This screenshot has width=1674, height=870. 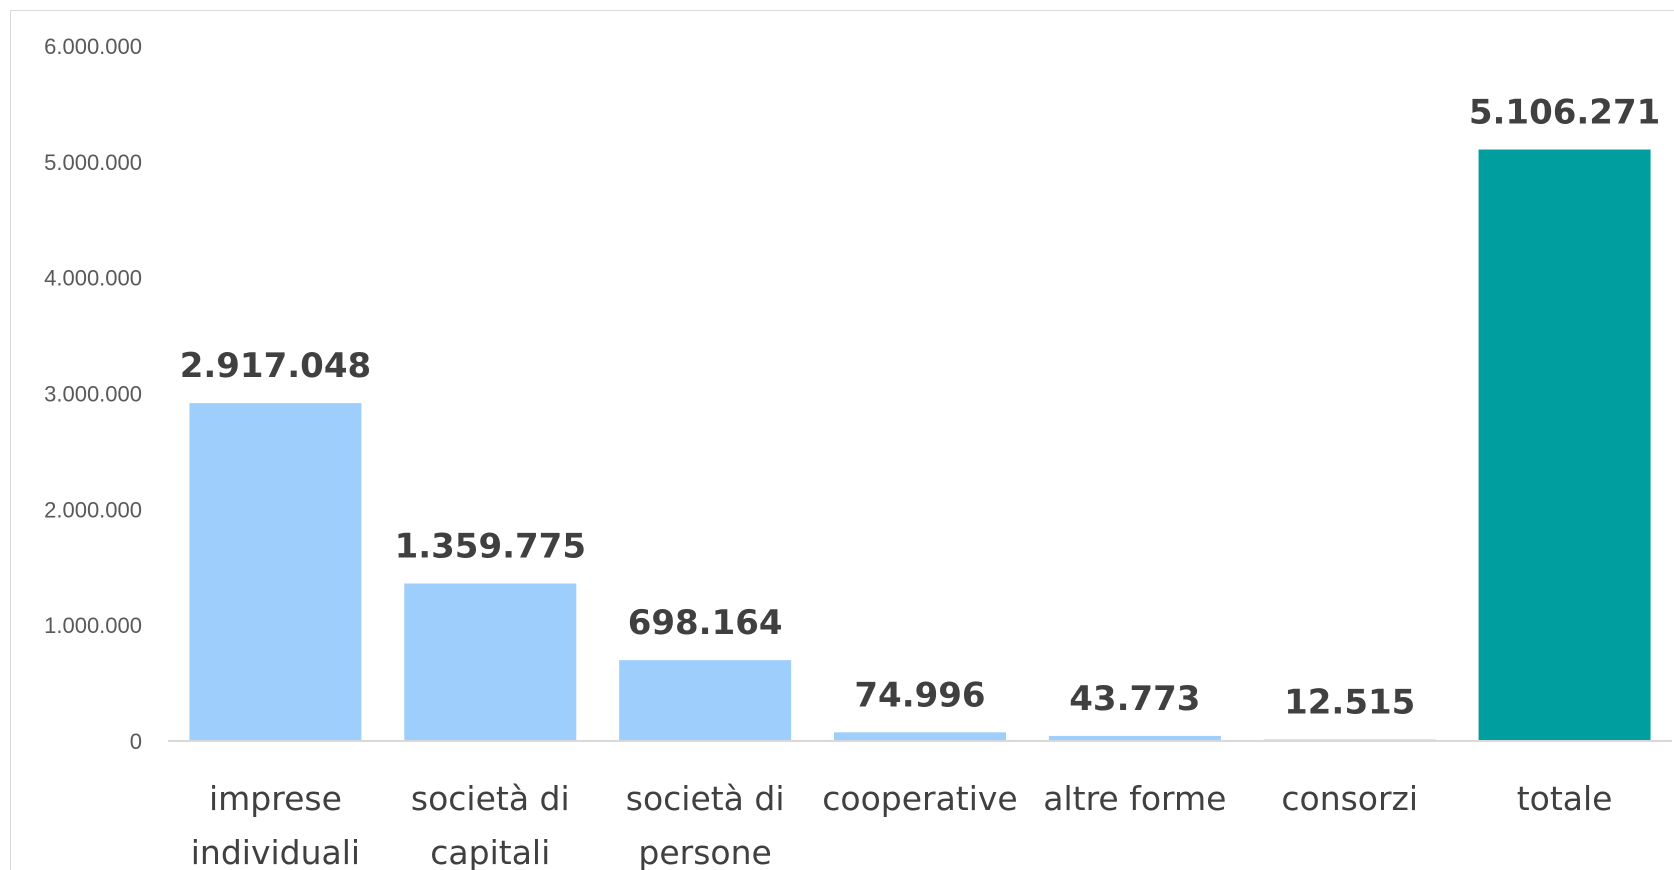 I want to click on data-label: 12.515, so click(x=1349, y=703).